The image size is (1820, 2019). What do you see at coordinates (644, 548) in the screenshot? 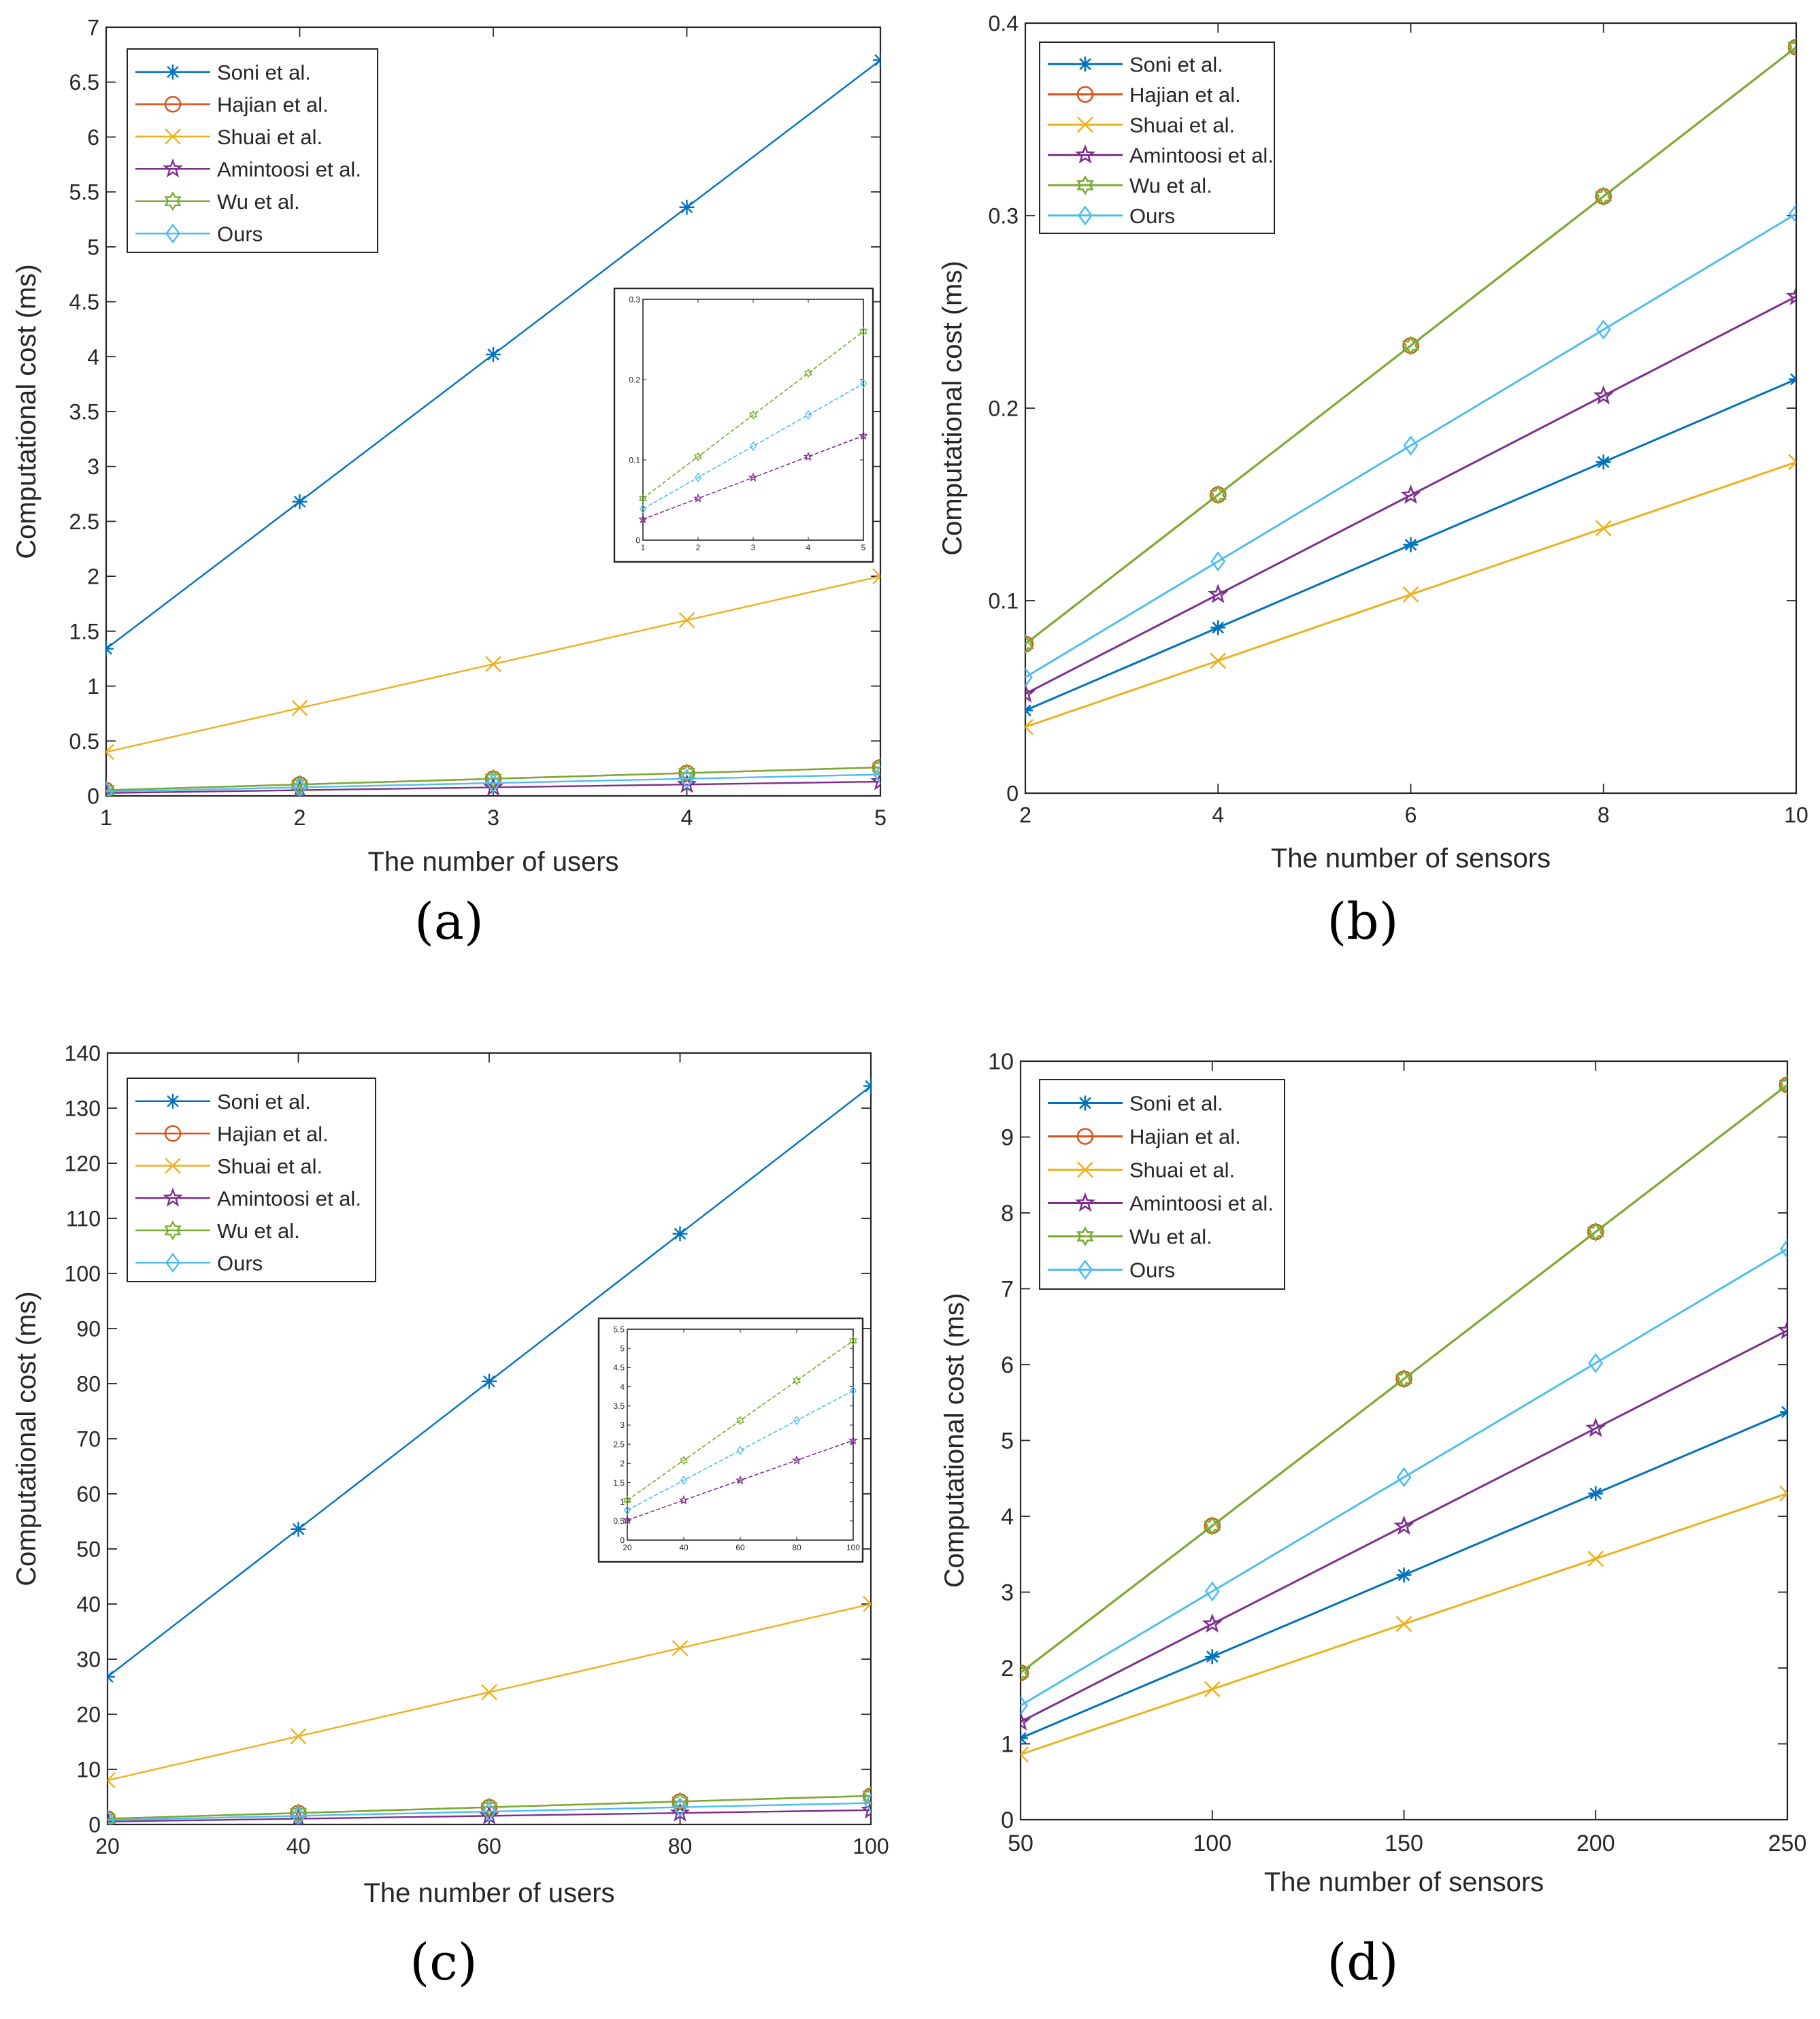
I see `inset-x-tick-label: 1` at bounding box center [644, 548].